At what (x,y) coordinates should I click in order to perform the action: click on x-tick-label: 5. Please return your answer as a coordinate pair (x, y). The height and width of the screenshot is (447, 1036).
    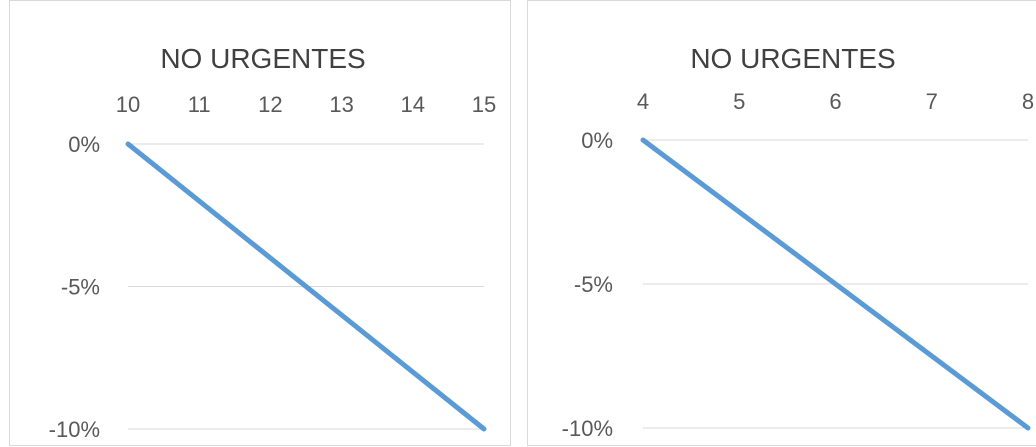
    Looking at the image, I should click on (739, 101).